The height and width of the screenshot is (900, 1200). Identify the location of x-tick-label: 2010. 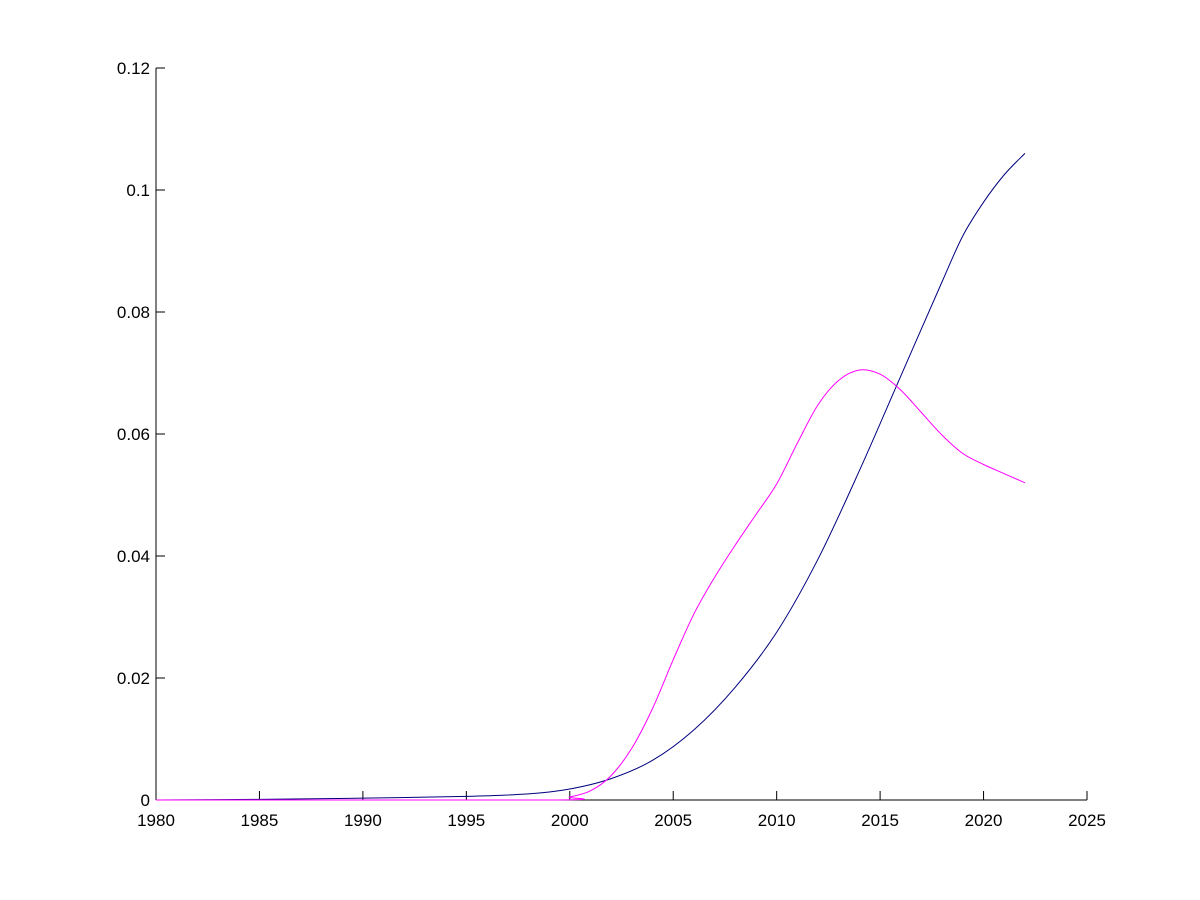
(777, 820).